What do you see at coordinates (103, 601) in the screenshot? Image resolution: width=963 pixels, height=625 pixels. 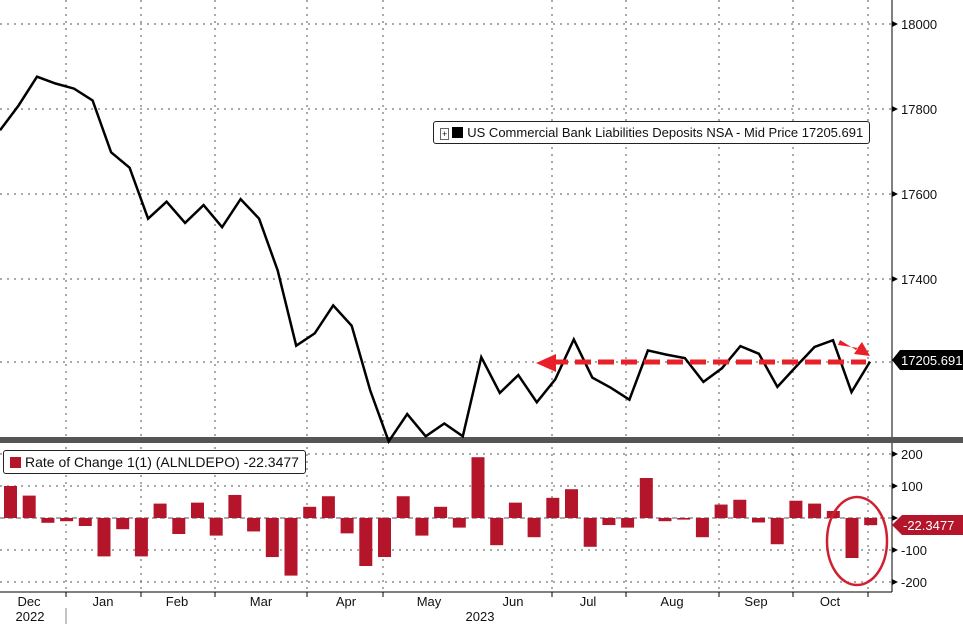 I see `x-month-label: Jan` at bounding box center [103, 601].